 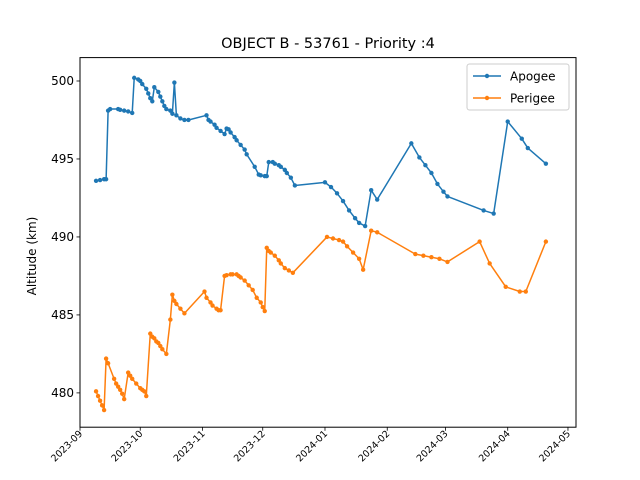 I want to click on legend-perigee-label: Perigee, so click(x=532, y=98).